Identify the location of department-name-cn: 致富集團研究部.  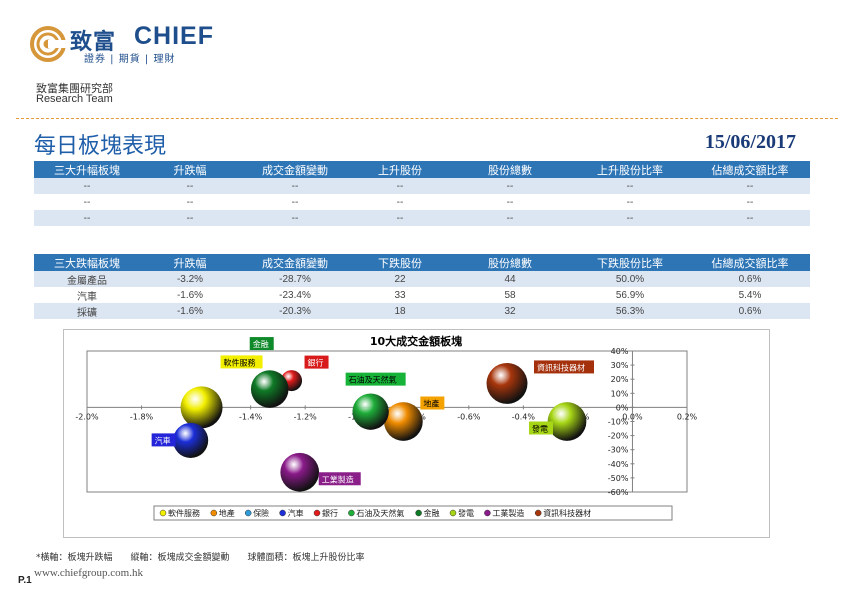
(74, 88).